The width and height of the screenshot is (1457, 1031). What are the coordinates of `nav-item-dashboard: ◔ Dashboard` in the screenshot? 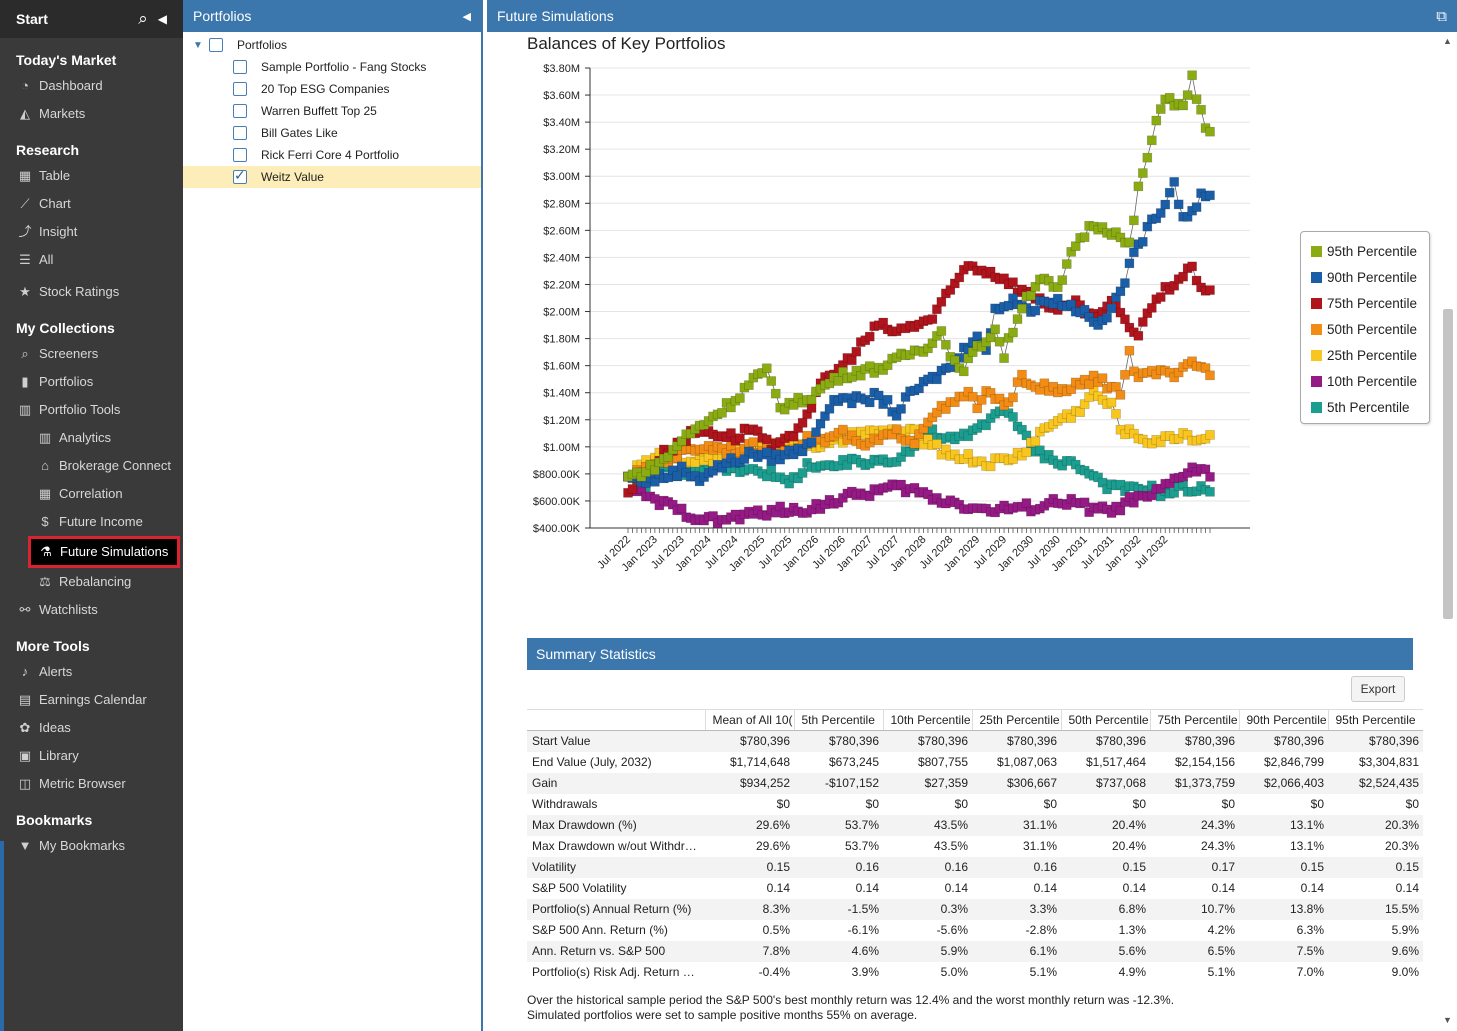 It's located at (91, 86).